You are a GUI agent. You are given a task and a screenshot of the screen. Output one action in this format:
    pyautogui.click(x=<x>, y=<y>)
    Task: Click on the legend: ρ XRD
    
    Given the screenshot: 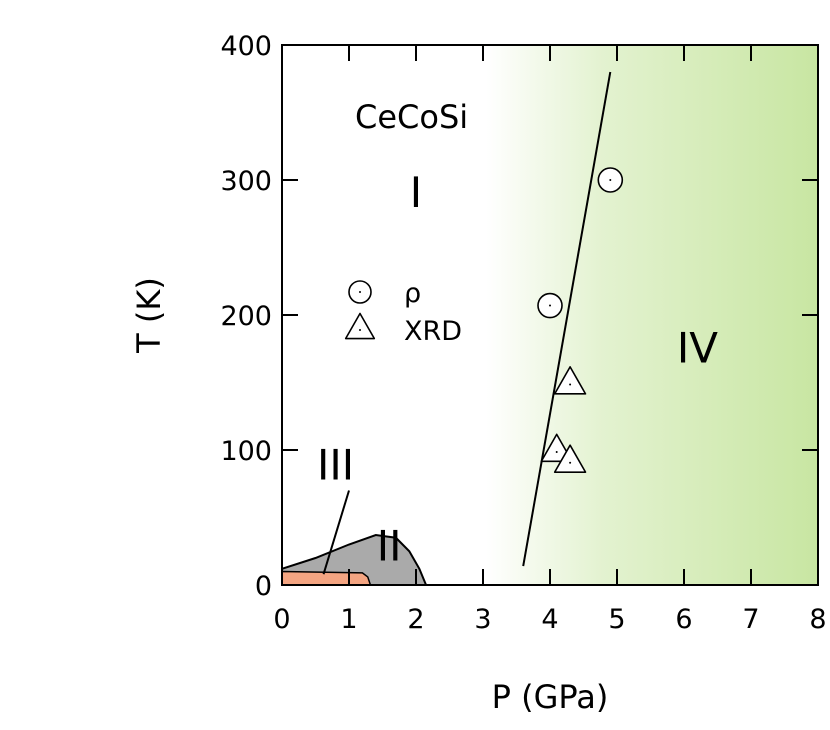 What is the action you would take?
    pyautogui.click(x=403, y=312)
    